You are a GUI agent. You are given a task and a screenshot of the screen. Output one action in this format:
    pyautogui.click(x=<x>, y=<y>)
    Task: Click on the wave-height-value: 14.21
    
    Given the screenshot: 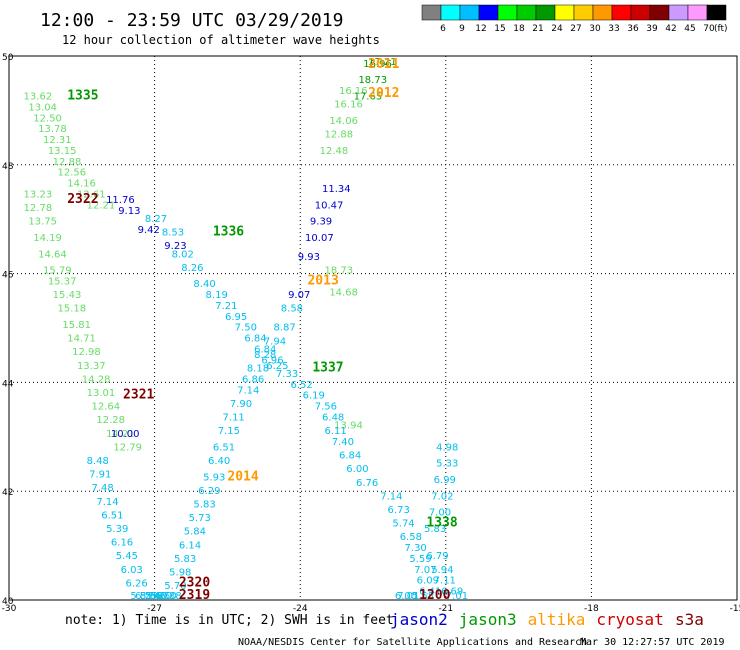 What is the action you would take?
    pyautogui.click(x=120, y=434)
    